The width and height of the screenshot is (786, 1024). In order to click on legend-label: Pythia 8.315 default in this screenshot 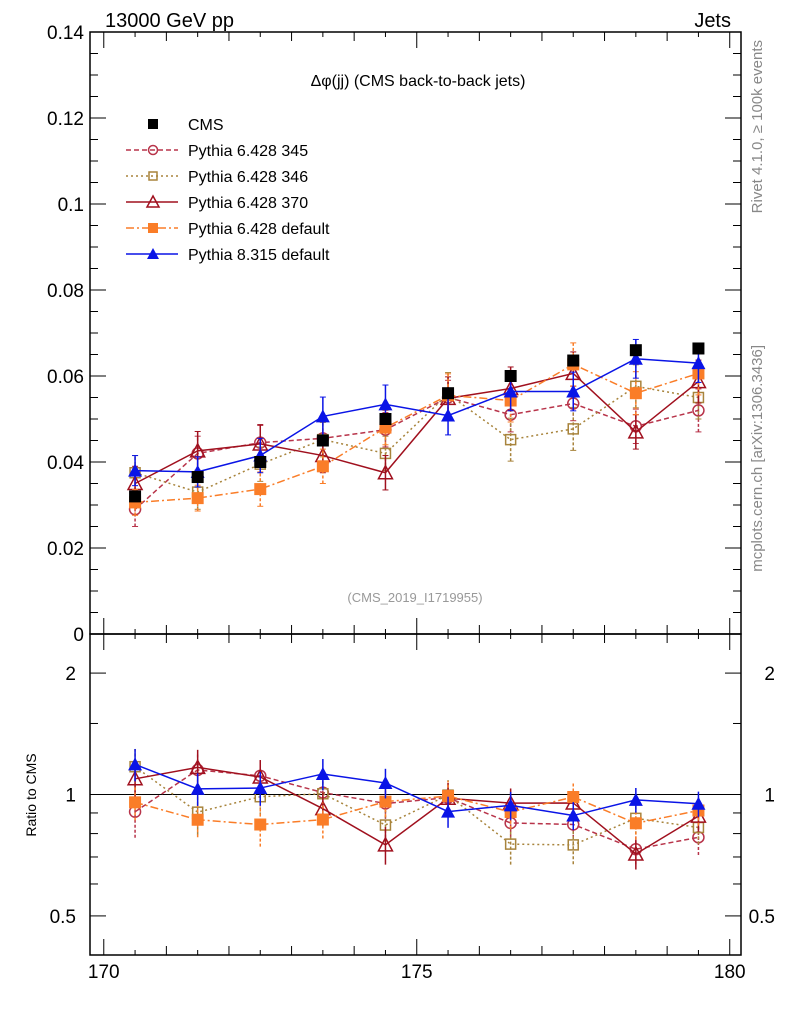, I will do `click(259, 255)`.